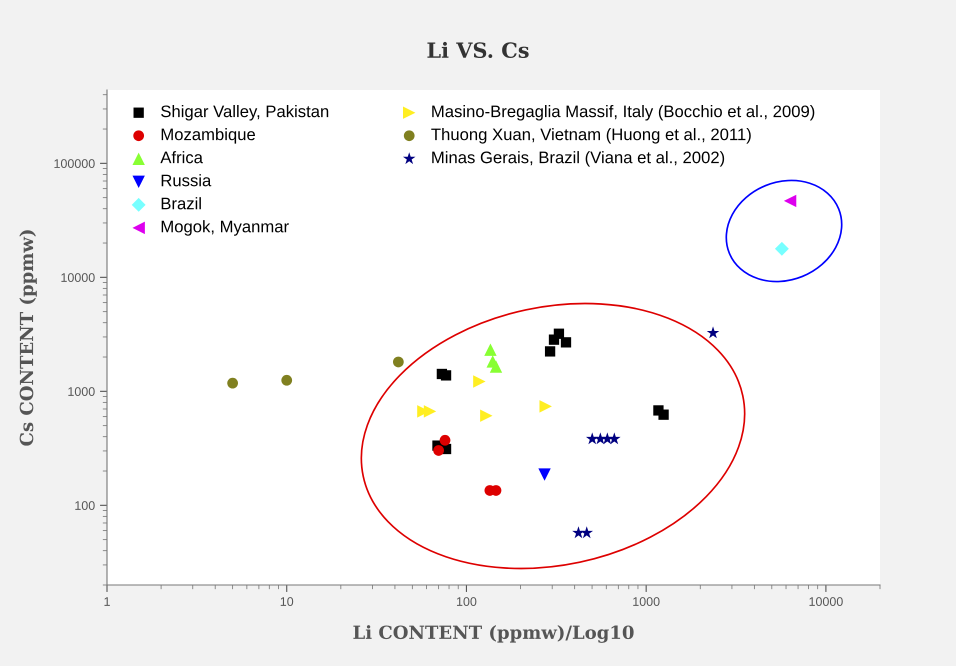  What do you see at coordinates (85, 505) in the screenshot?
I see `y-tick-label: 100` at bounding box center [85, 505].